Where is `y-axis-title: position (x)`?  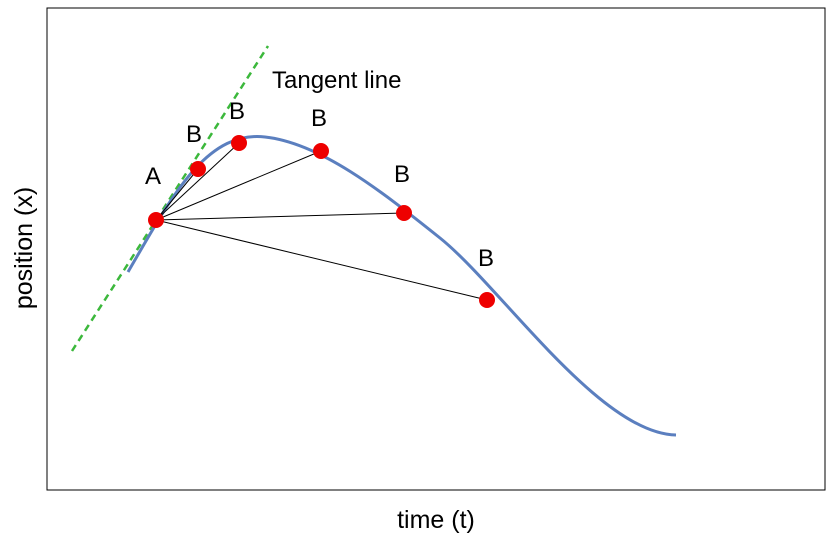 y-axis-title: position (x) is located at coordinates (24, 248).